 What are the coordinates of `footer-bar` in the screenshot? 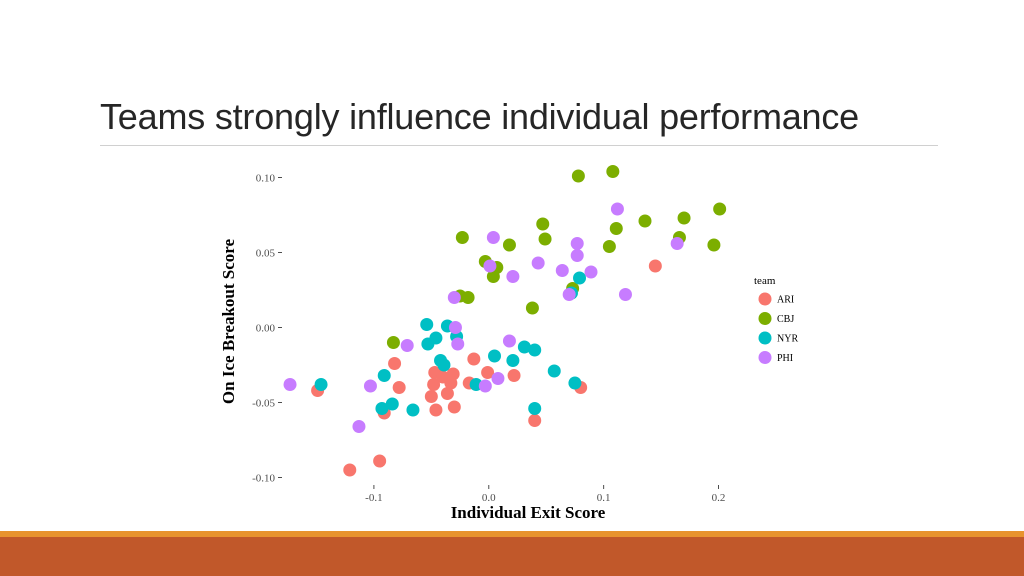 It's located at (512, 556).